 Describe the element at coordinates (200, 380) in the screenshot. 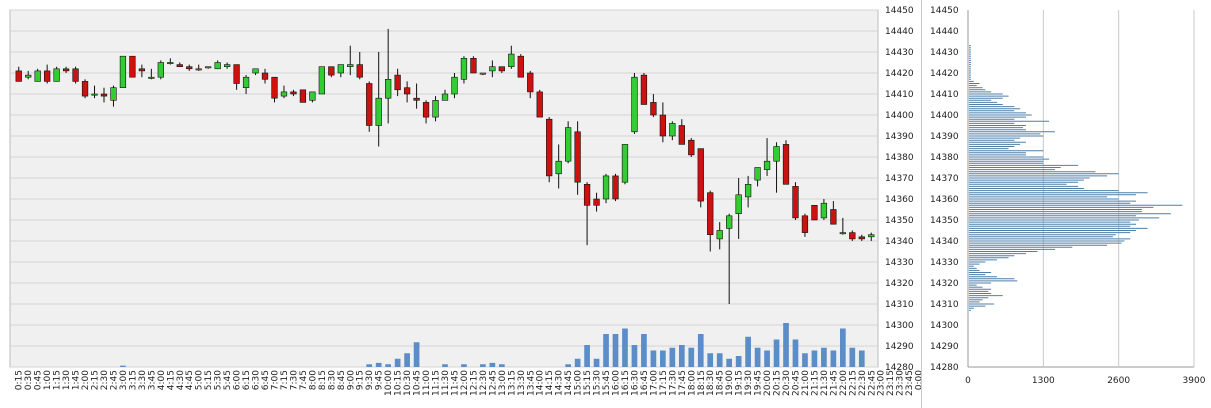

I see `time-tick-label: 5:00` at that location.